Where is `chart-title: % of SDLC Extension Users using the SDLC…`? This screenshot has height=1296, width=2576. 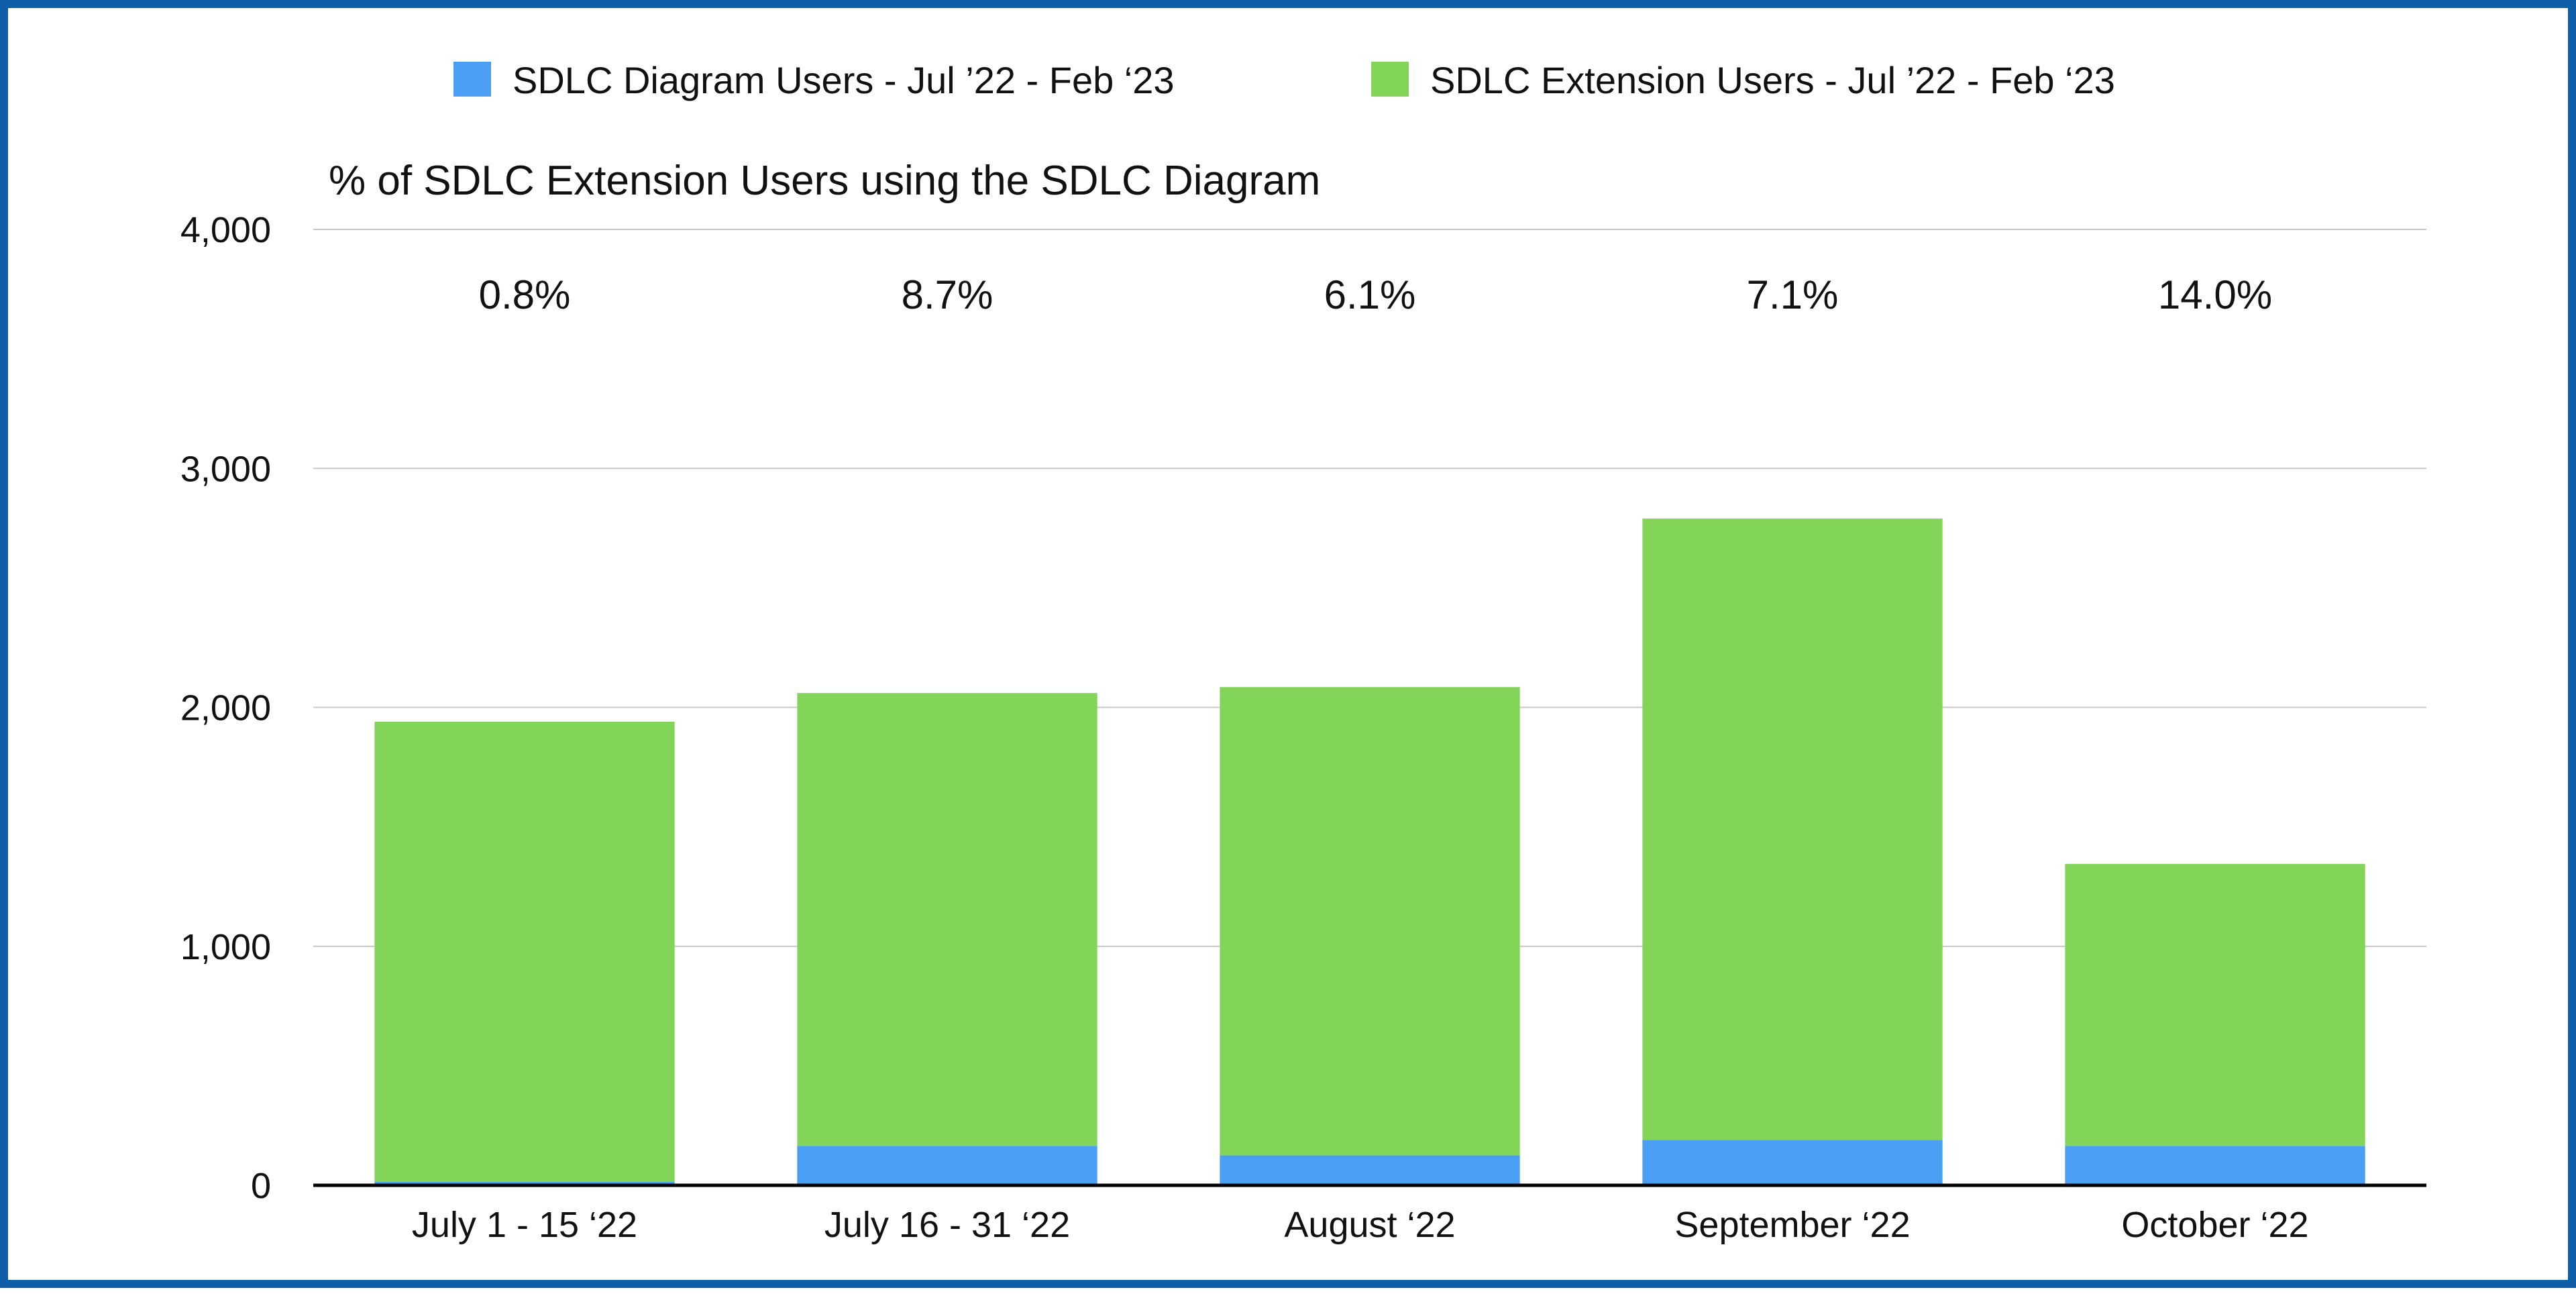 chart-title: % of SDLC Extension Users using the SDLC… is located at coordinates (824, 181).